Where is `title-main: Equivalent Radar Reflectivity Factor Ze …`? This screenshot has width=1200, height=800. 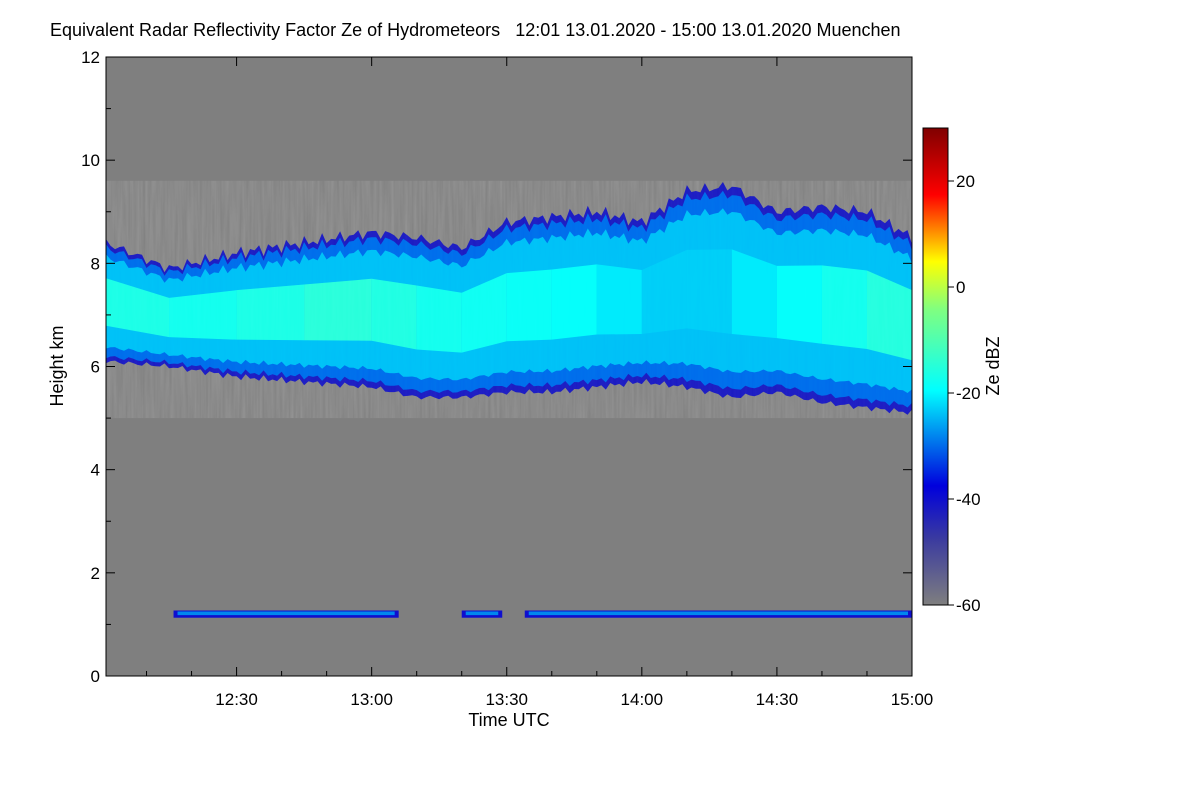
title-main: Equivalent Radar Reflectivity Factor Ze … is located at coordinates (275, 30).